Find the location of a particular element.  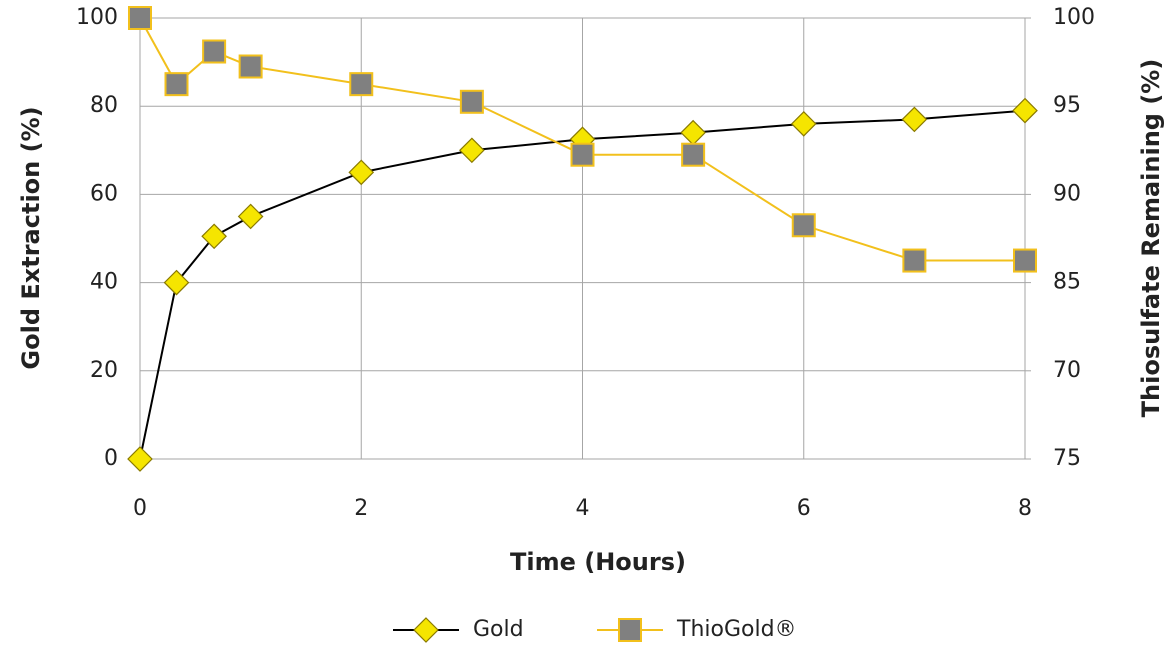

y2-tick-label: 70 is located at coordinates (1067, 370).